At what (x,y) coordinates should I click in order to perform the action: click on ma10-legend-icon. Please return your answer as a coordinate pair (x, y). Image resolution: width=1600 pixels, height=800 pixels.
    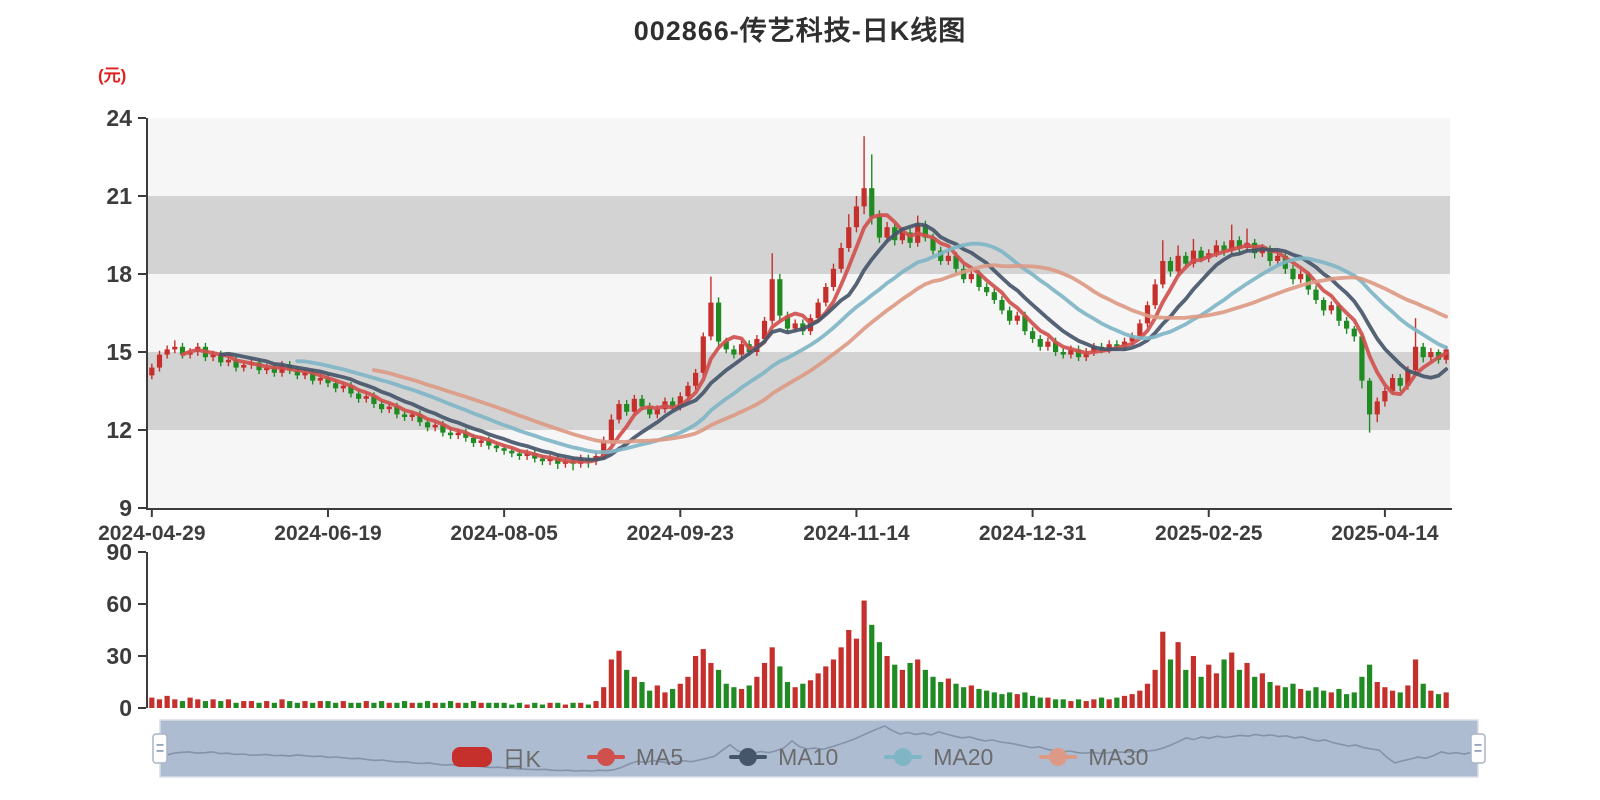
    Looking at the image, I should click on (748, 757).